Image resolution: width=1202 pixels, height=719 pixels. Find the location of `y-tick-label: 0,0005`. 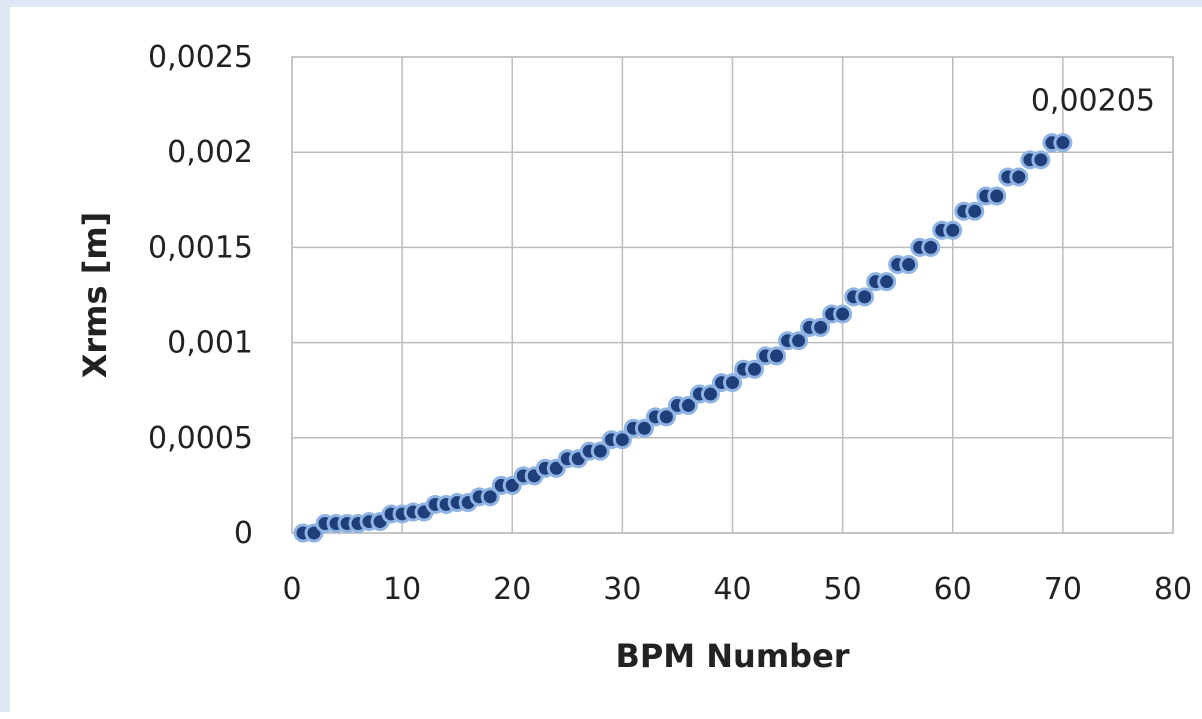

y-tick-label: 0,0005 is located at coordinates (200, 438).